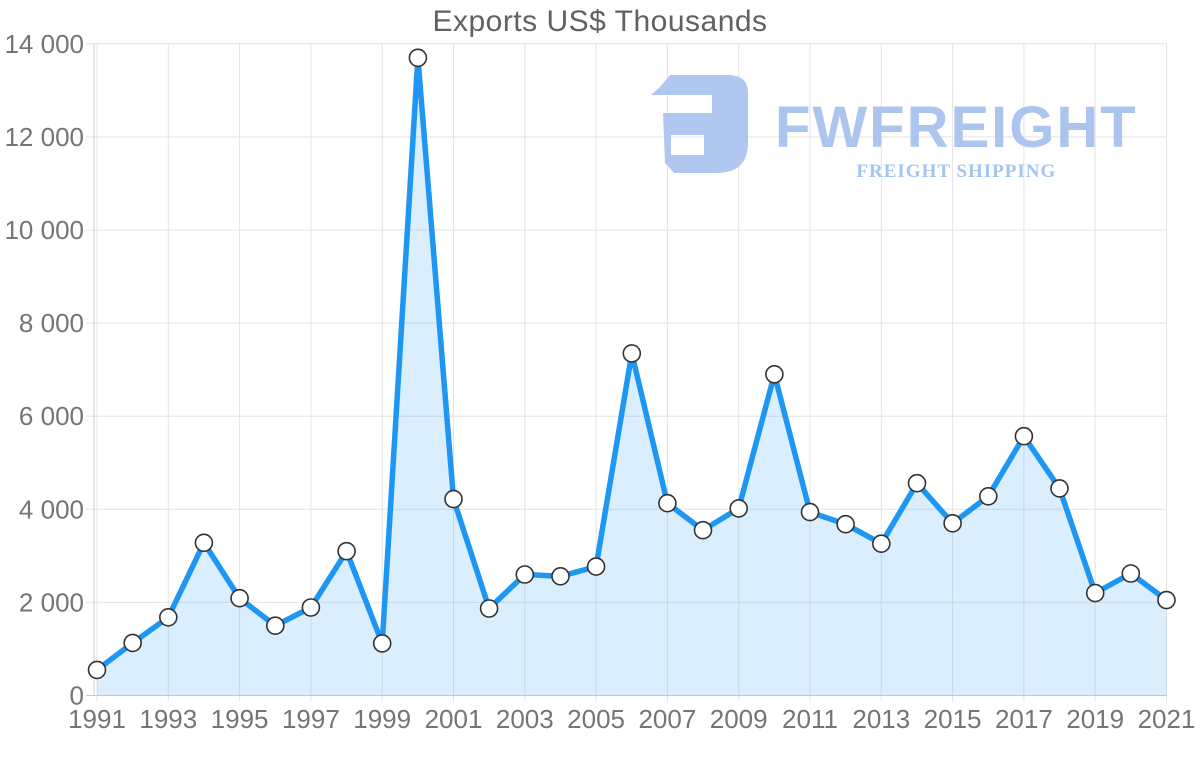 This screenshot has height=763, width=1200. I want to click on data-point-2004, so click(560, 576).